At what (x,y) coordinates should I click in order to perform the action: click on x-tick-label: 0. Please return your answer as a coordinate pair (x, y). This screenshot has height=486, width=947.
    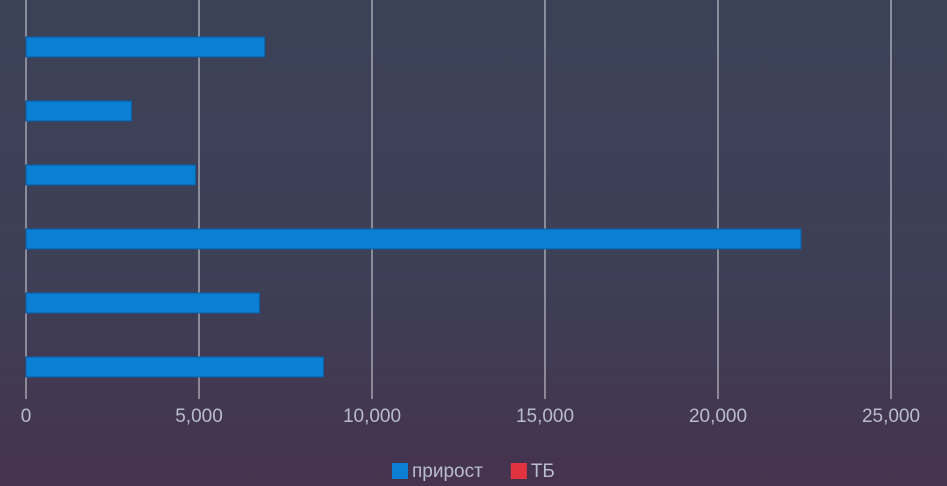
    Looking at the image, I should click on (26, 416).